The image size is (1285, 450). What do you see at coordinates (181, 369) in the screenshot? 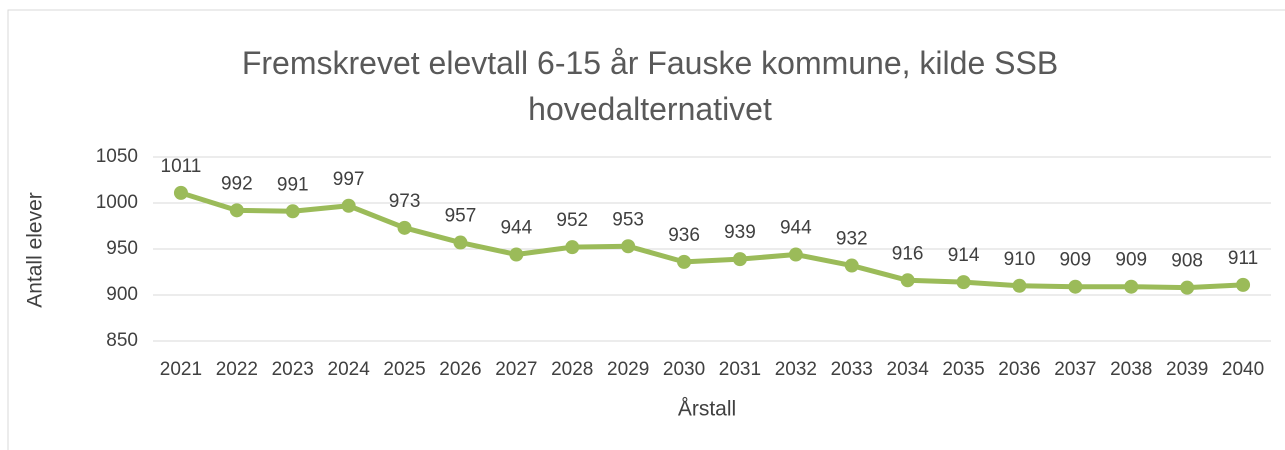
I see `x-tick-label: 2021` at bounding box center [181, 369].